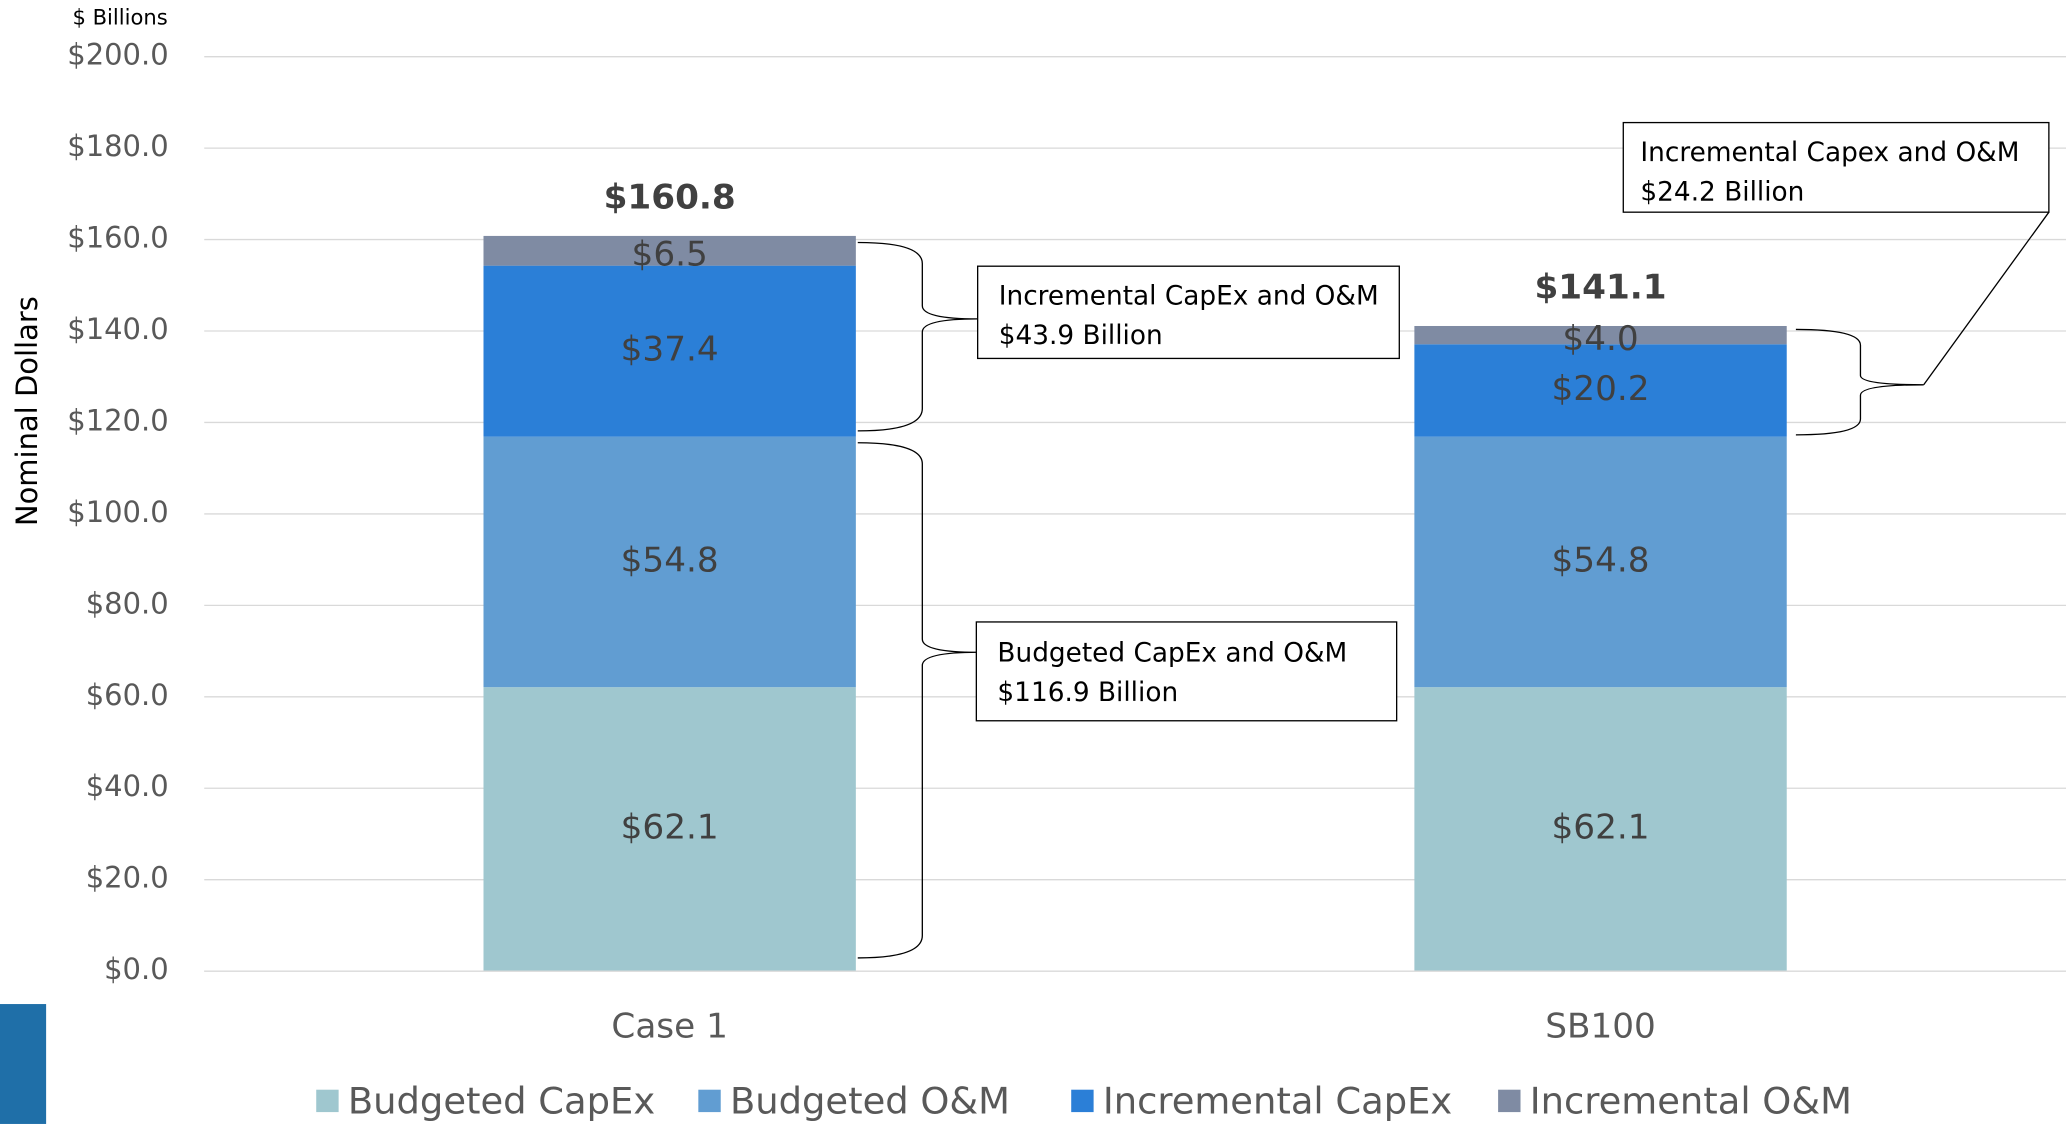 This screenshot has width=2066, height=1124. What do you see at coordinates (136, 969) in the screenshot?
I see `y-tick-label: $0.0` at bounding box center [136, 969].